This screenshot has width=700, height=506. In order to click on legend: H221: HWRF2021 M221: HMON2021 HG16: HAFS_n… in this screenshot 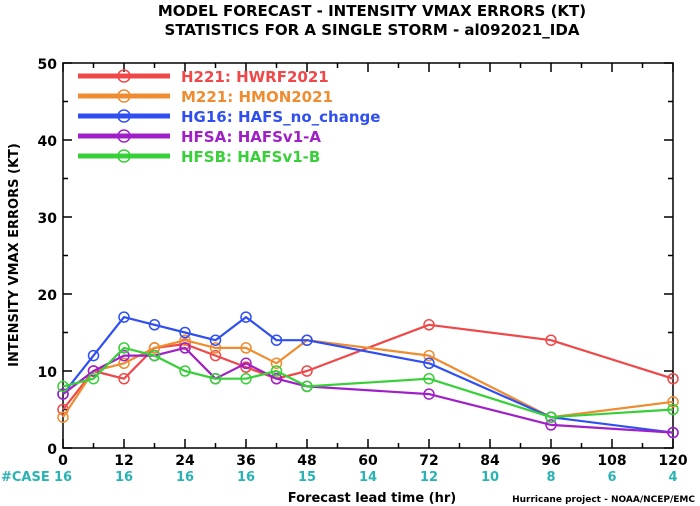, I will do `click(229, 117)`.